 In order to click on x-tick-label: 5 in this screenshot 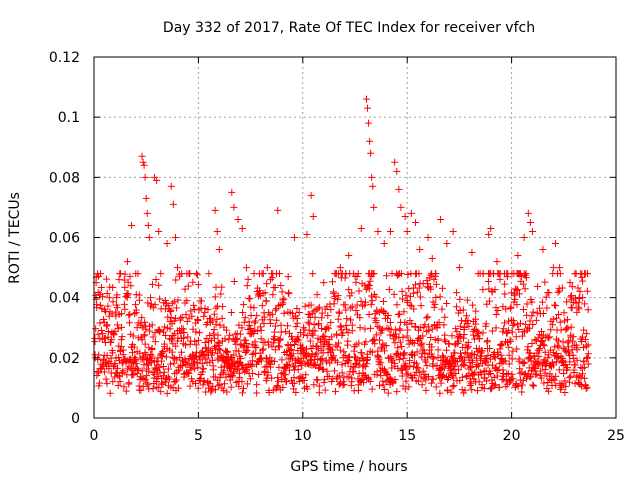, I will do `click(198, 436)`.